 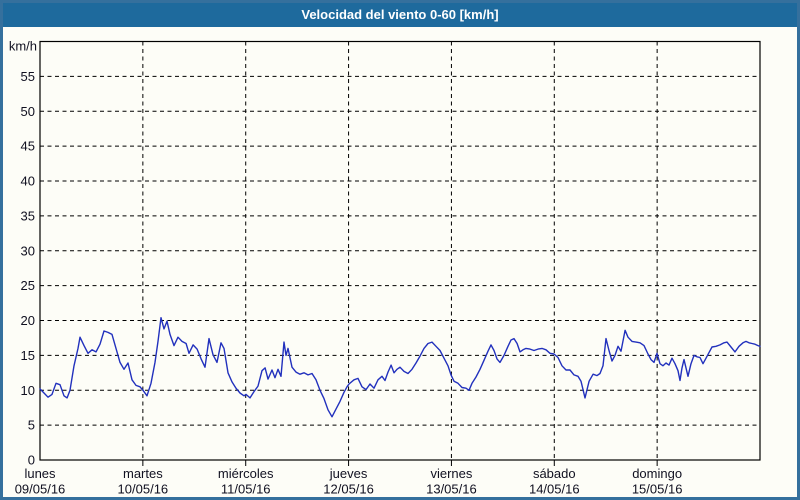 I want to click on x-day-label: martes, so click(x=143, y=473).